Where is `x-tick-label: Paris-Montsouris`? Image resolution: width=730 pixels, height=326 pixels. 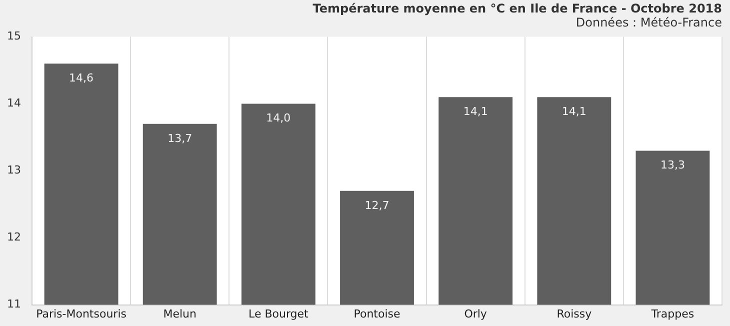
x-tick-label: Paris-Montsouris is located at coordinates (81, 313).